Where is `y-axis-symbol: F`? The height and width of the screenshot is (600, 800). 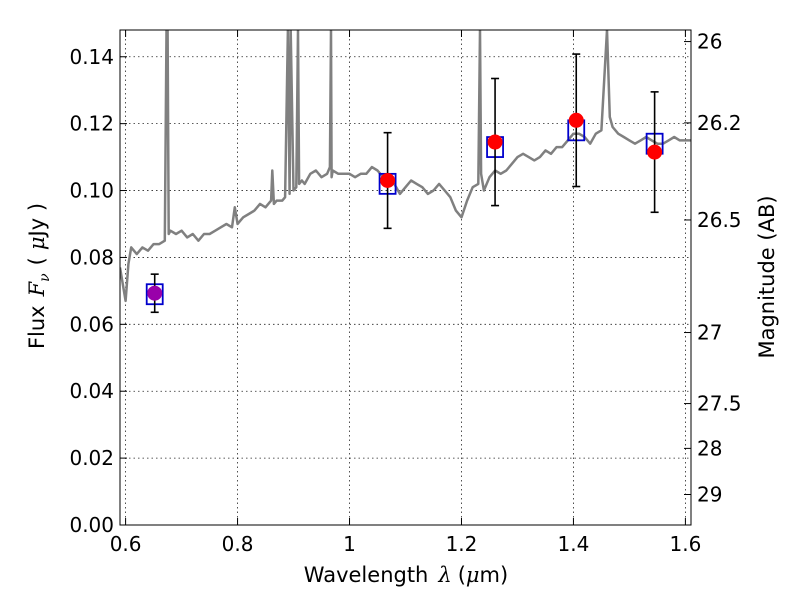
y-axis-symbol: F is located at coordinates (37, 288).